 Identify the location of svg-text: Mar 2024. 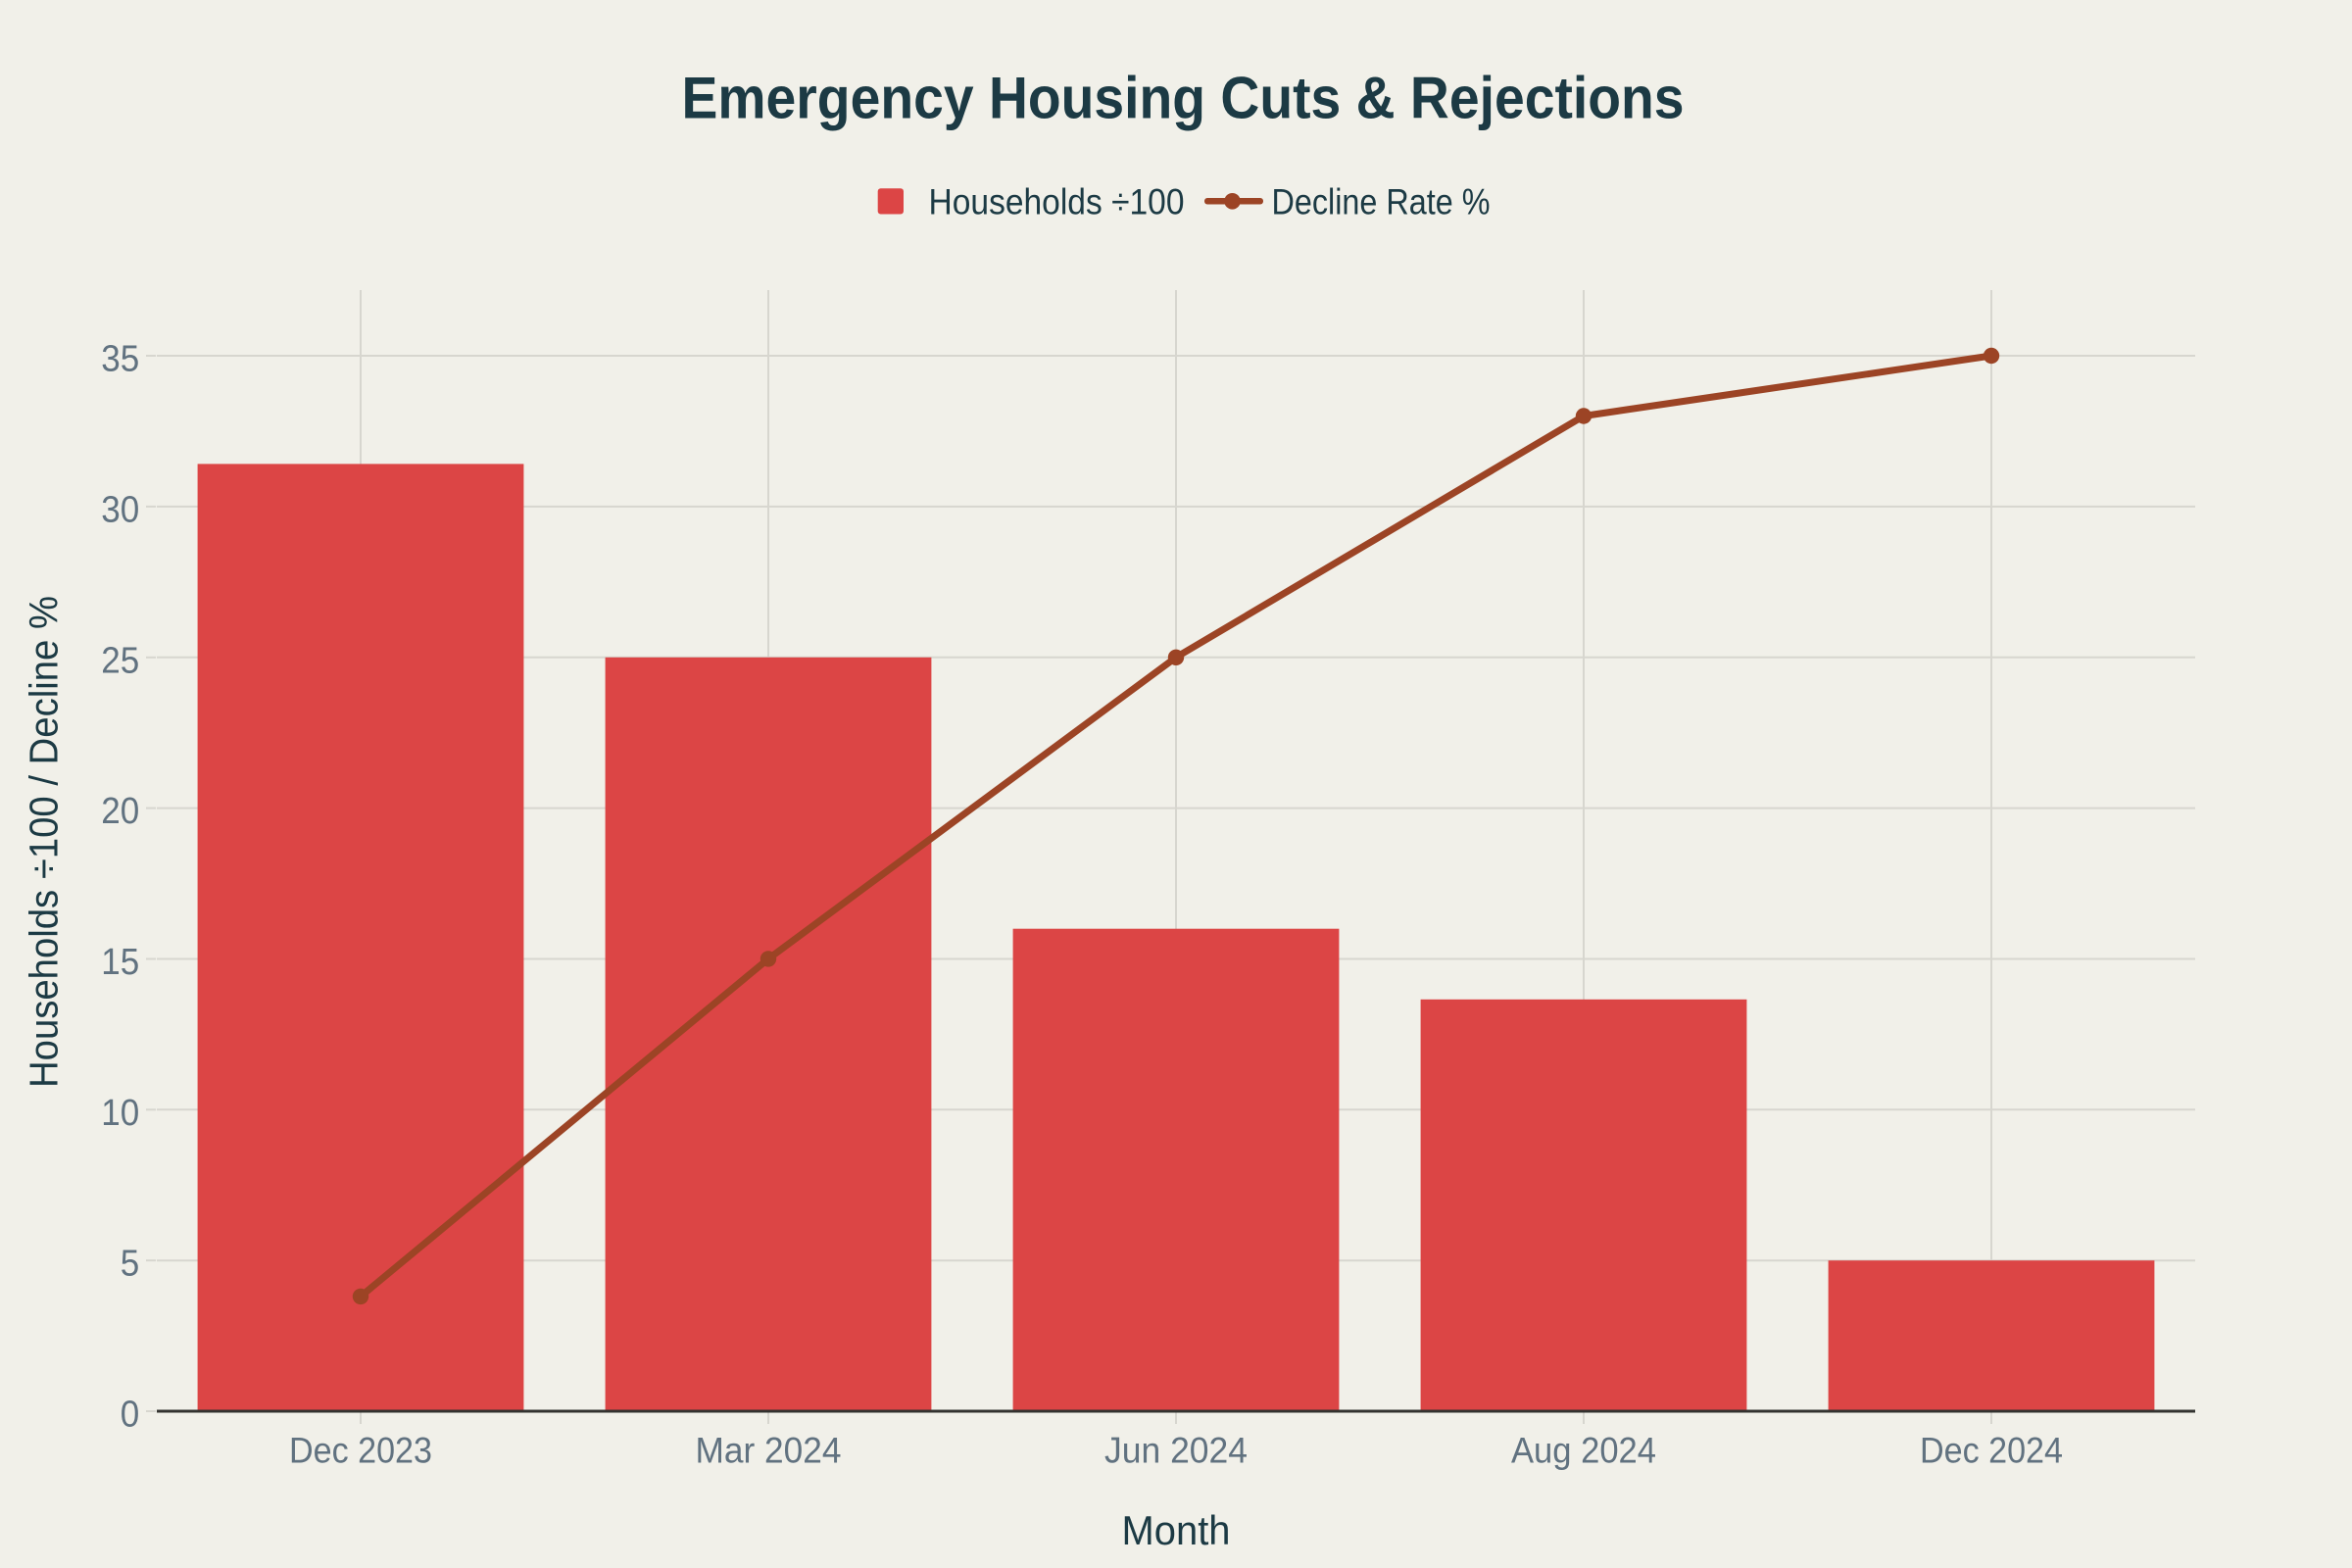
(769, 1451).